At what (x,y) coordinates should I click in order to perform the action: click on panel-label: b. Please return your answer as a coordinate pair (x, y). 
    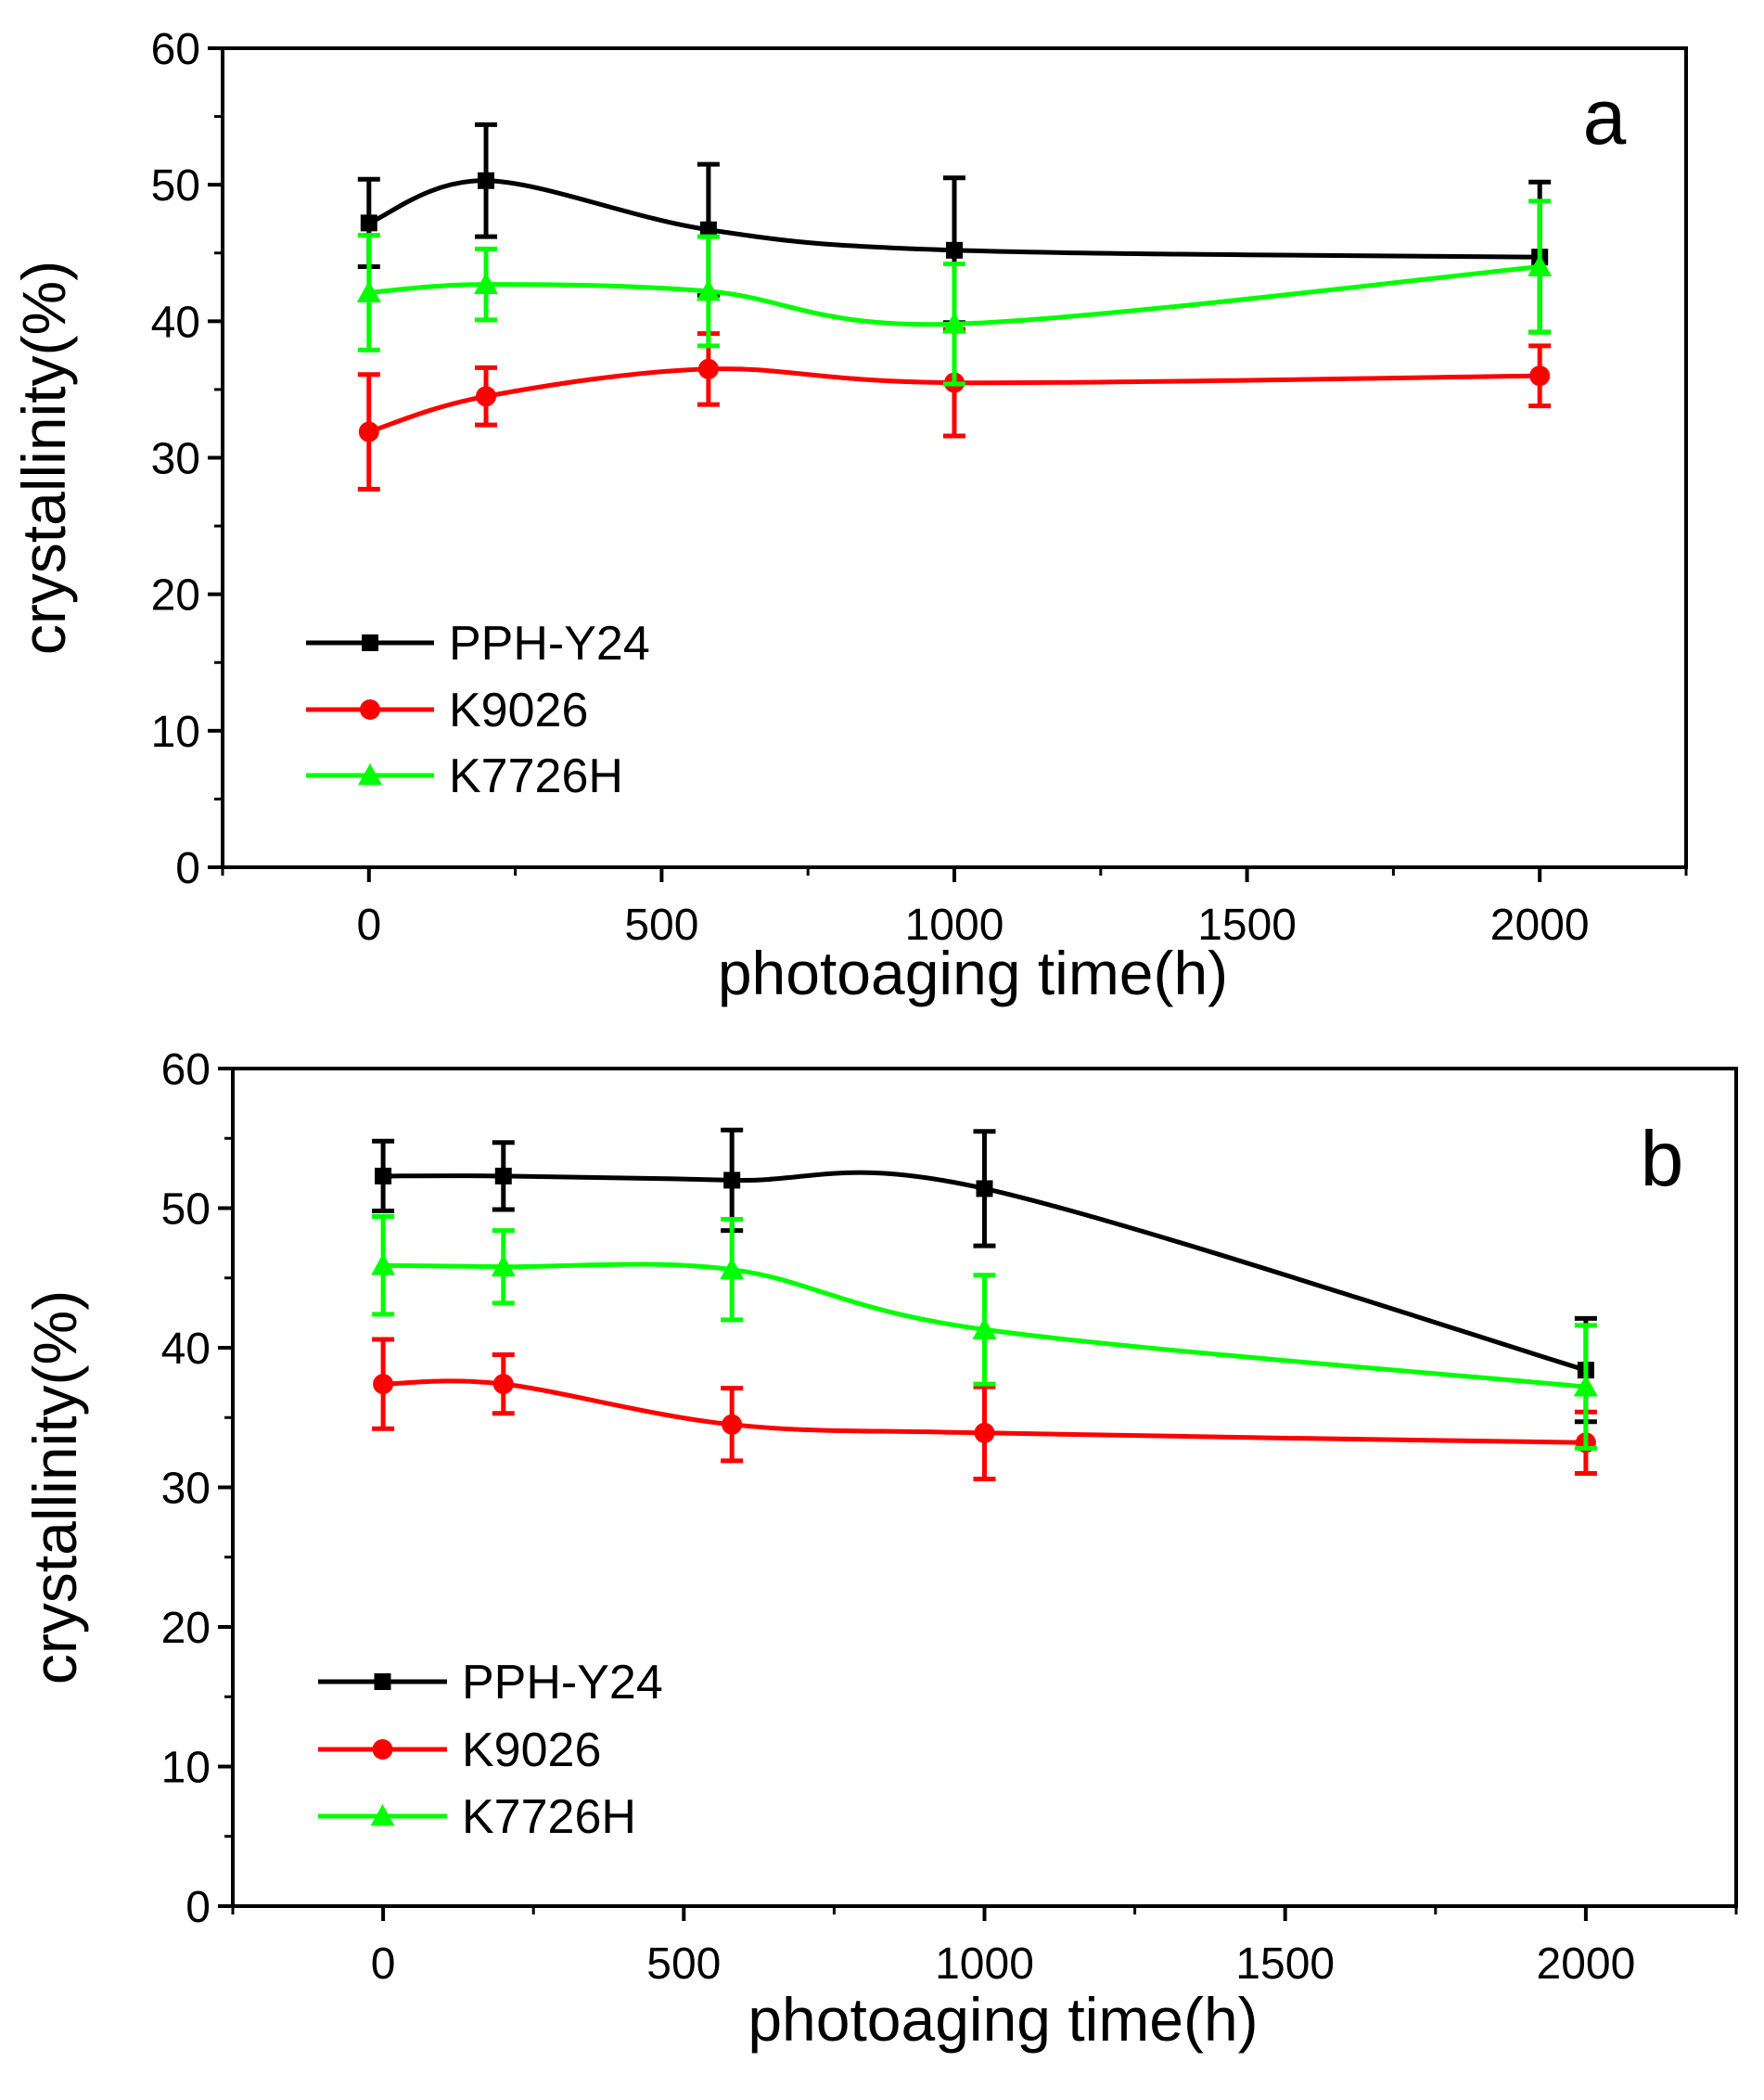
    Looking at the image, I should click on (1662, 1158).